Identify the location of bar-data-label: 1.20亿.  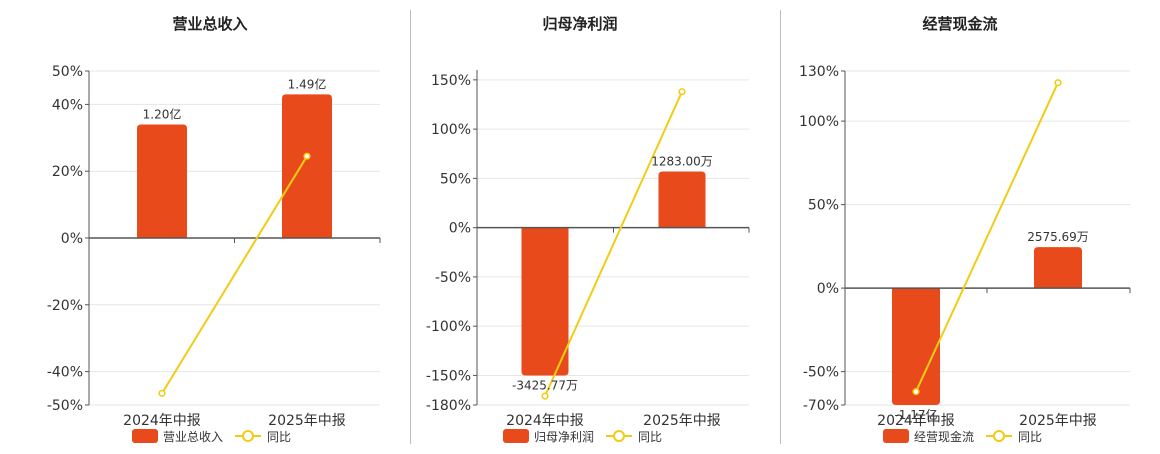
(162, 113).